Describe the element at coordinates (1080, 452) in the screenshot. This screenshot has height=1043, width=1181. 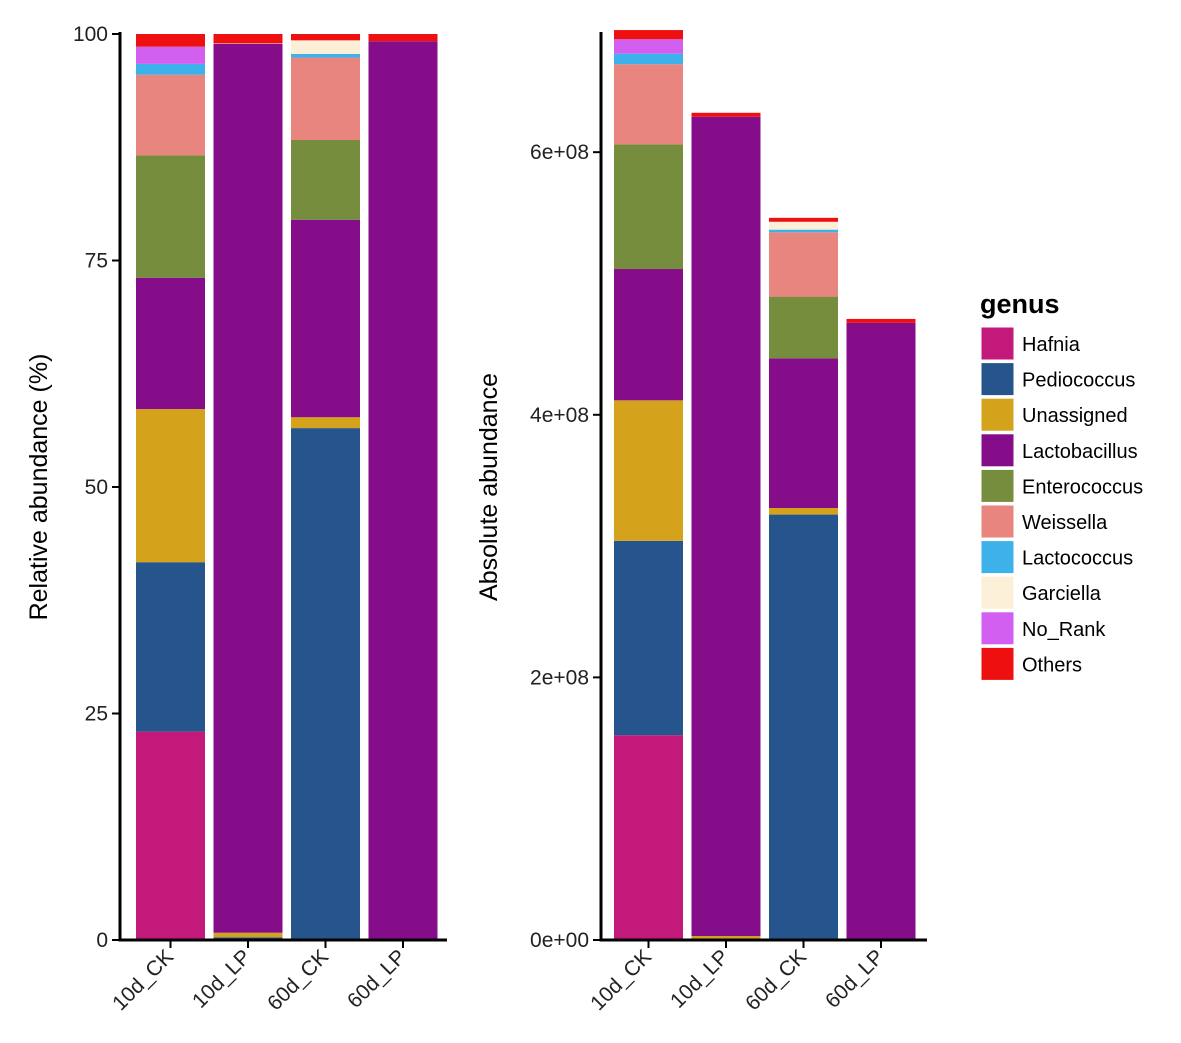
I see `legend-label-lactobacillus: Lactobacillus` at that location.